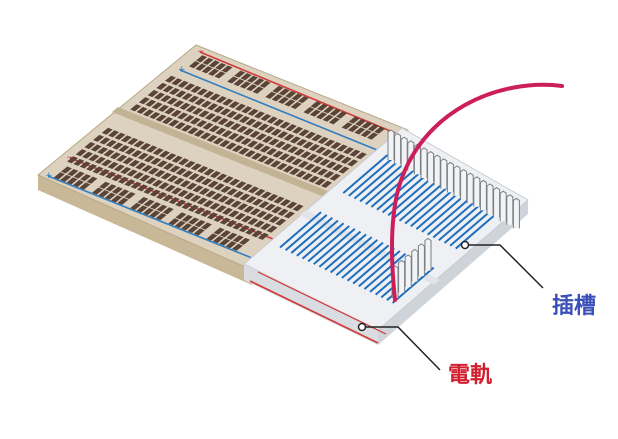 Image resolution: width=618 pixels, height=439 pixels. What do you see at coordinates (223, 153) in the screenshot?
I see `center-channel` at bounding box center [223, 153].